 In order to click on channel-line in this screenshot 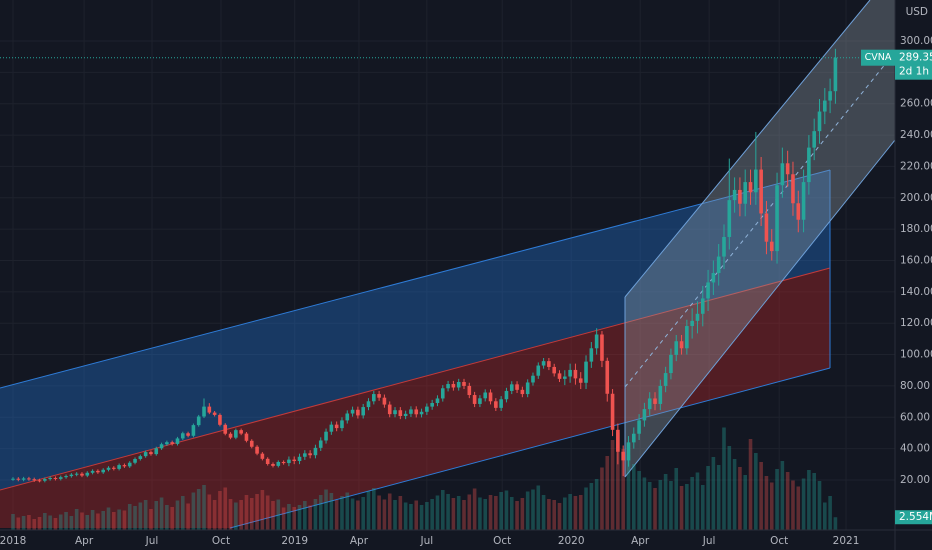, I will do `click(747, 149)`.